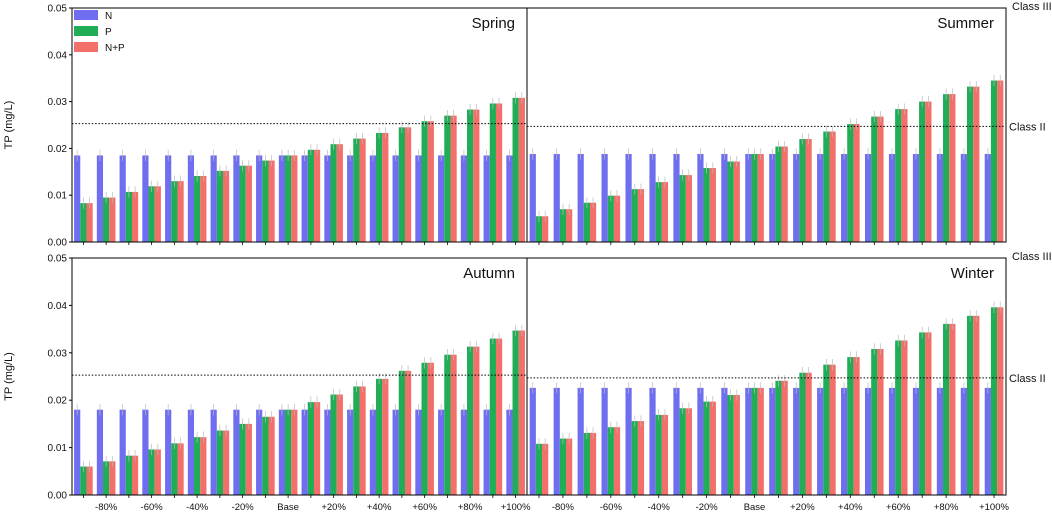 The image size is (1052, 521). Describe the element at coordinates (850, 507) in the screenshot. I see `x-tick-label: +40%` at that location.